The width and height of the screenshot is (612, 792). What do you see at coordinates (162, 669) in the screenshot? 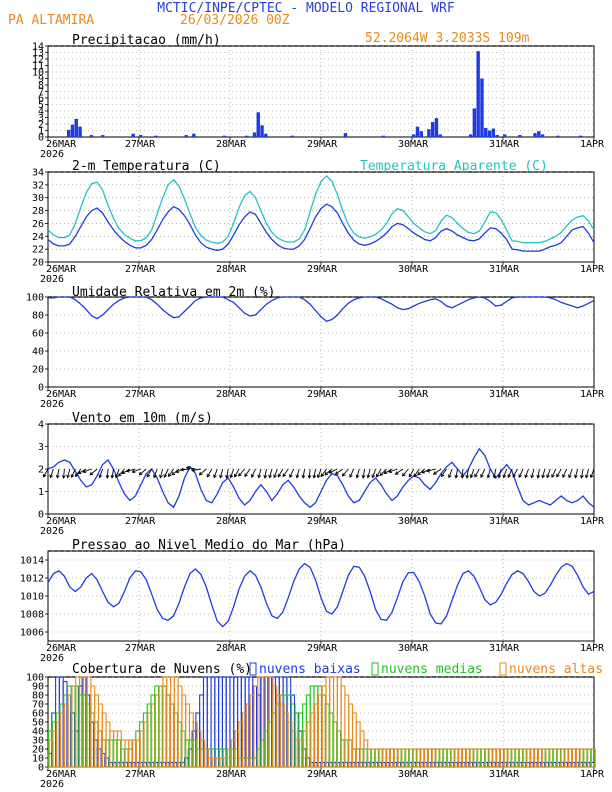
I see `panel-title: Cobertura de Nuvens (%)` at bounding box center [162, 669].